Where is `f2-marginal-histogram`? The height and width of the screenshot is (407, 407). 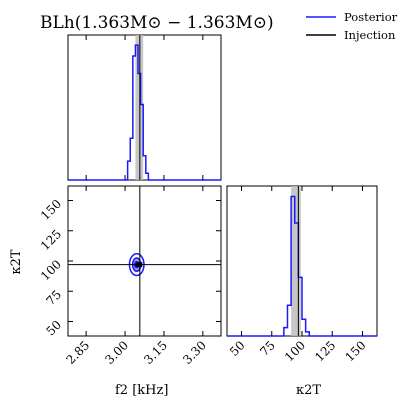 f2-marginal-histogram is located at coordinates (144, 108).